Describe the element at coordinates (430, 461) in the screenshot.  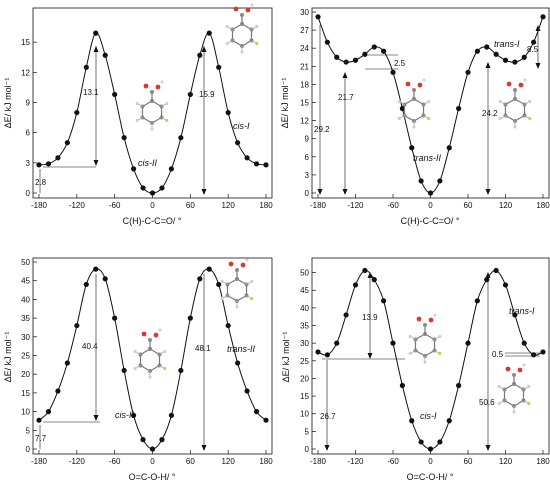
I see `x-tick-label: 0` at that location.